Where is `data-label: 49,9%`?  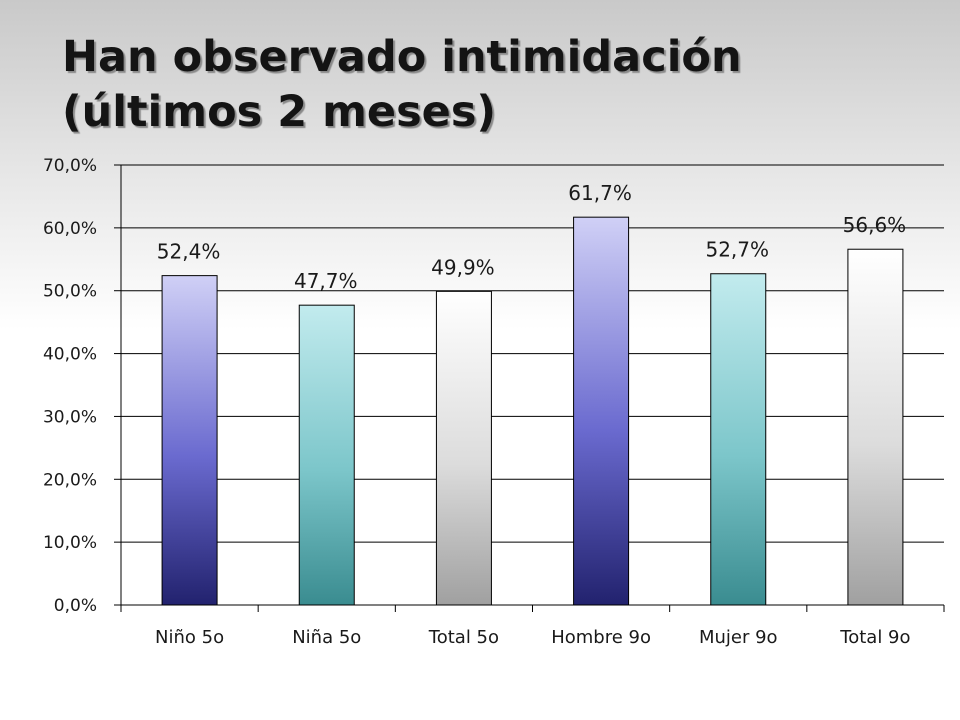
data-label: 49,9% is located at coordinates (463, 267).